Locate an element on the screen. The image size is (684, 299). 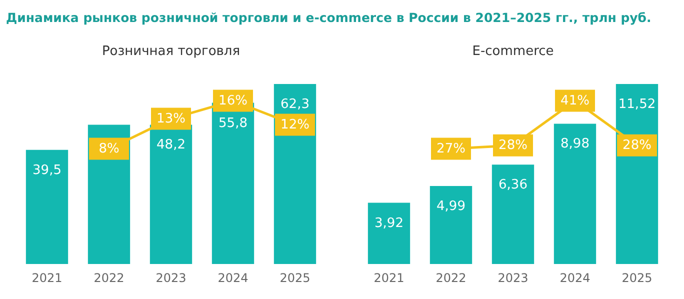
data-label: 55,8 is located at coordinates (233, 123).